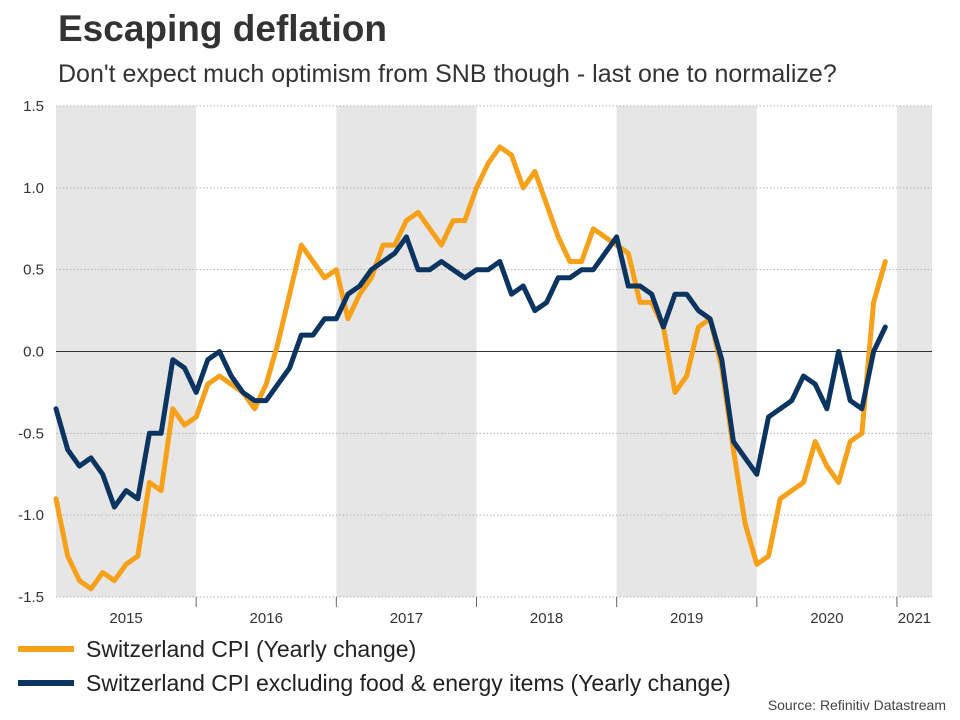 This screenshot has width=960, height=720. I want to click on x-tick-label: 2017, so click(406, 618).